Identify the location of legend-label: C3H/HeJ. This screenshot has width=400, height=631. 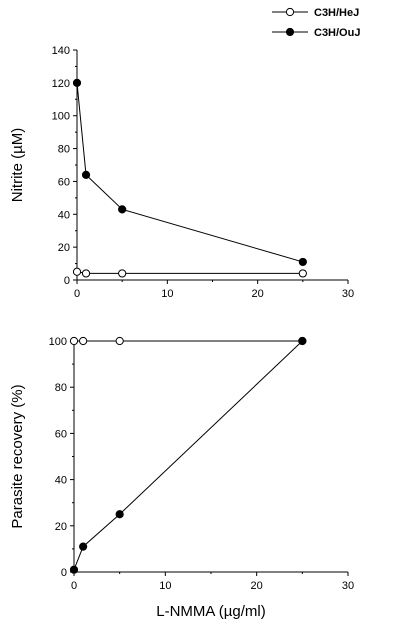
(336, 13).